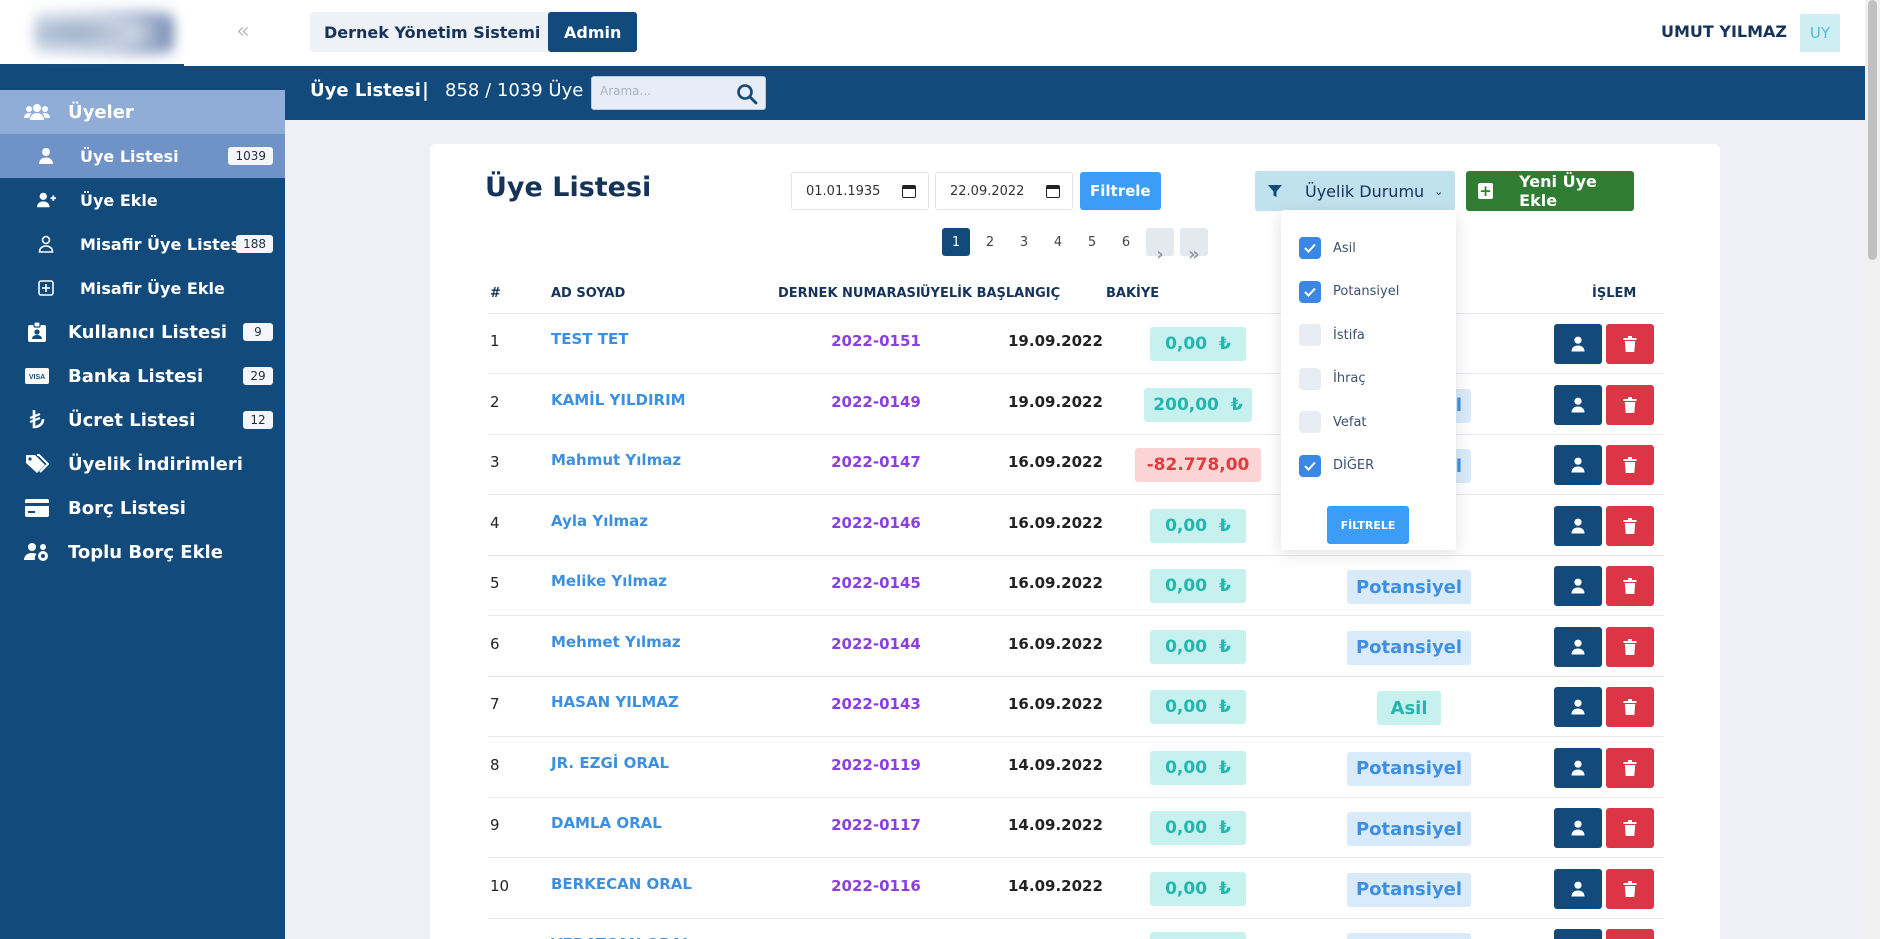 This screenshot has width=1880, height=939. Describe the element at coordinates (860, 191) in the screenshot. I see `date-from-input: 01.01.1935` at that location.